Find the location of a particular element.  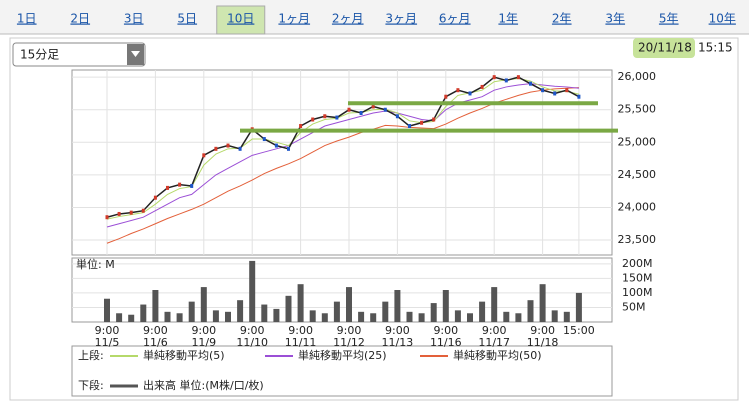

x-date-label: 11/10 is located at coordinates (252, 342).